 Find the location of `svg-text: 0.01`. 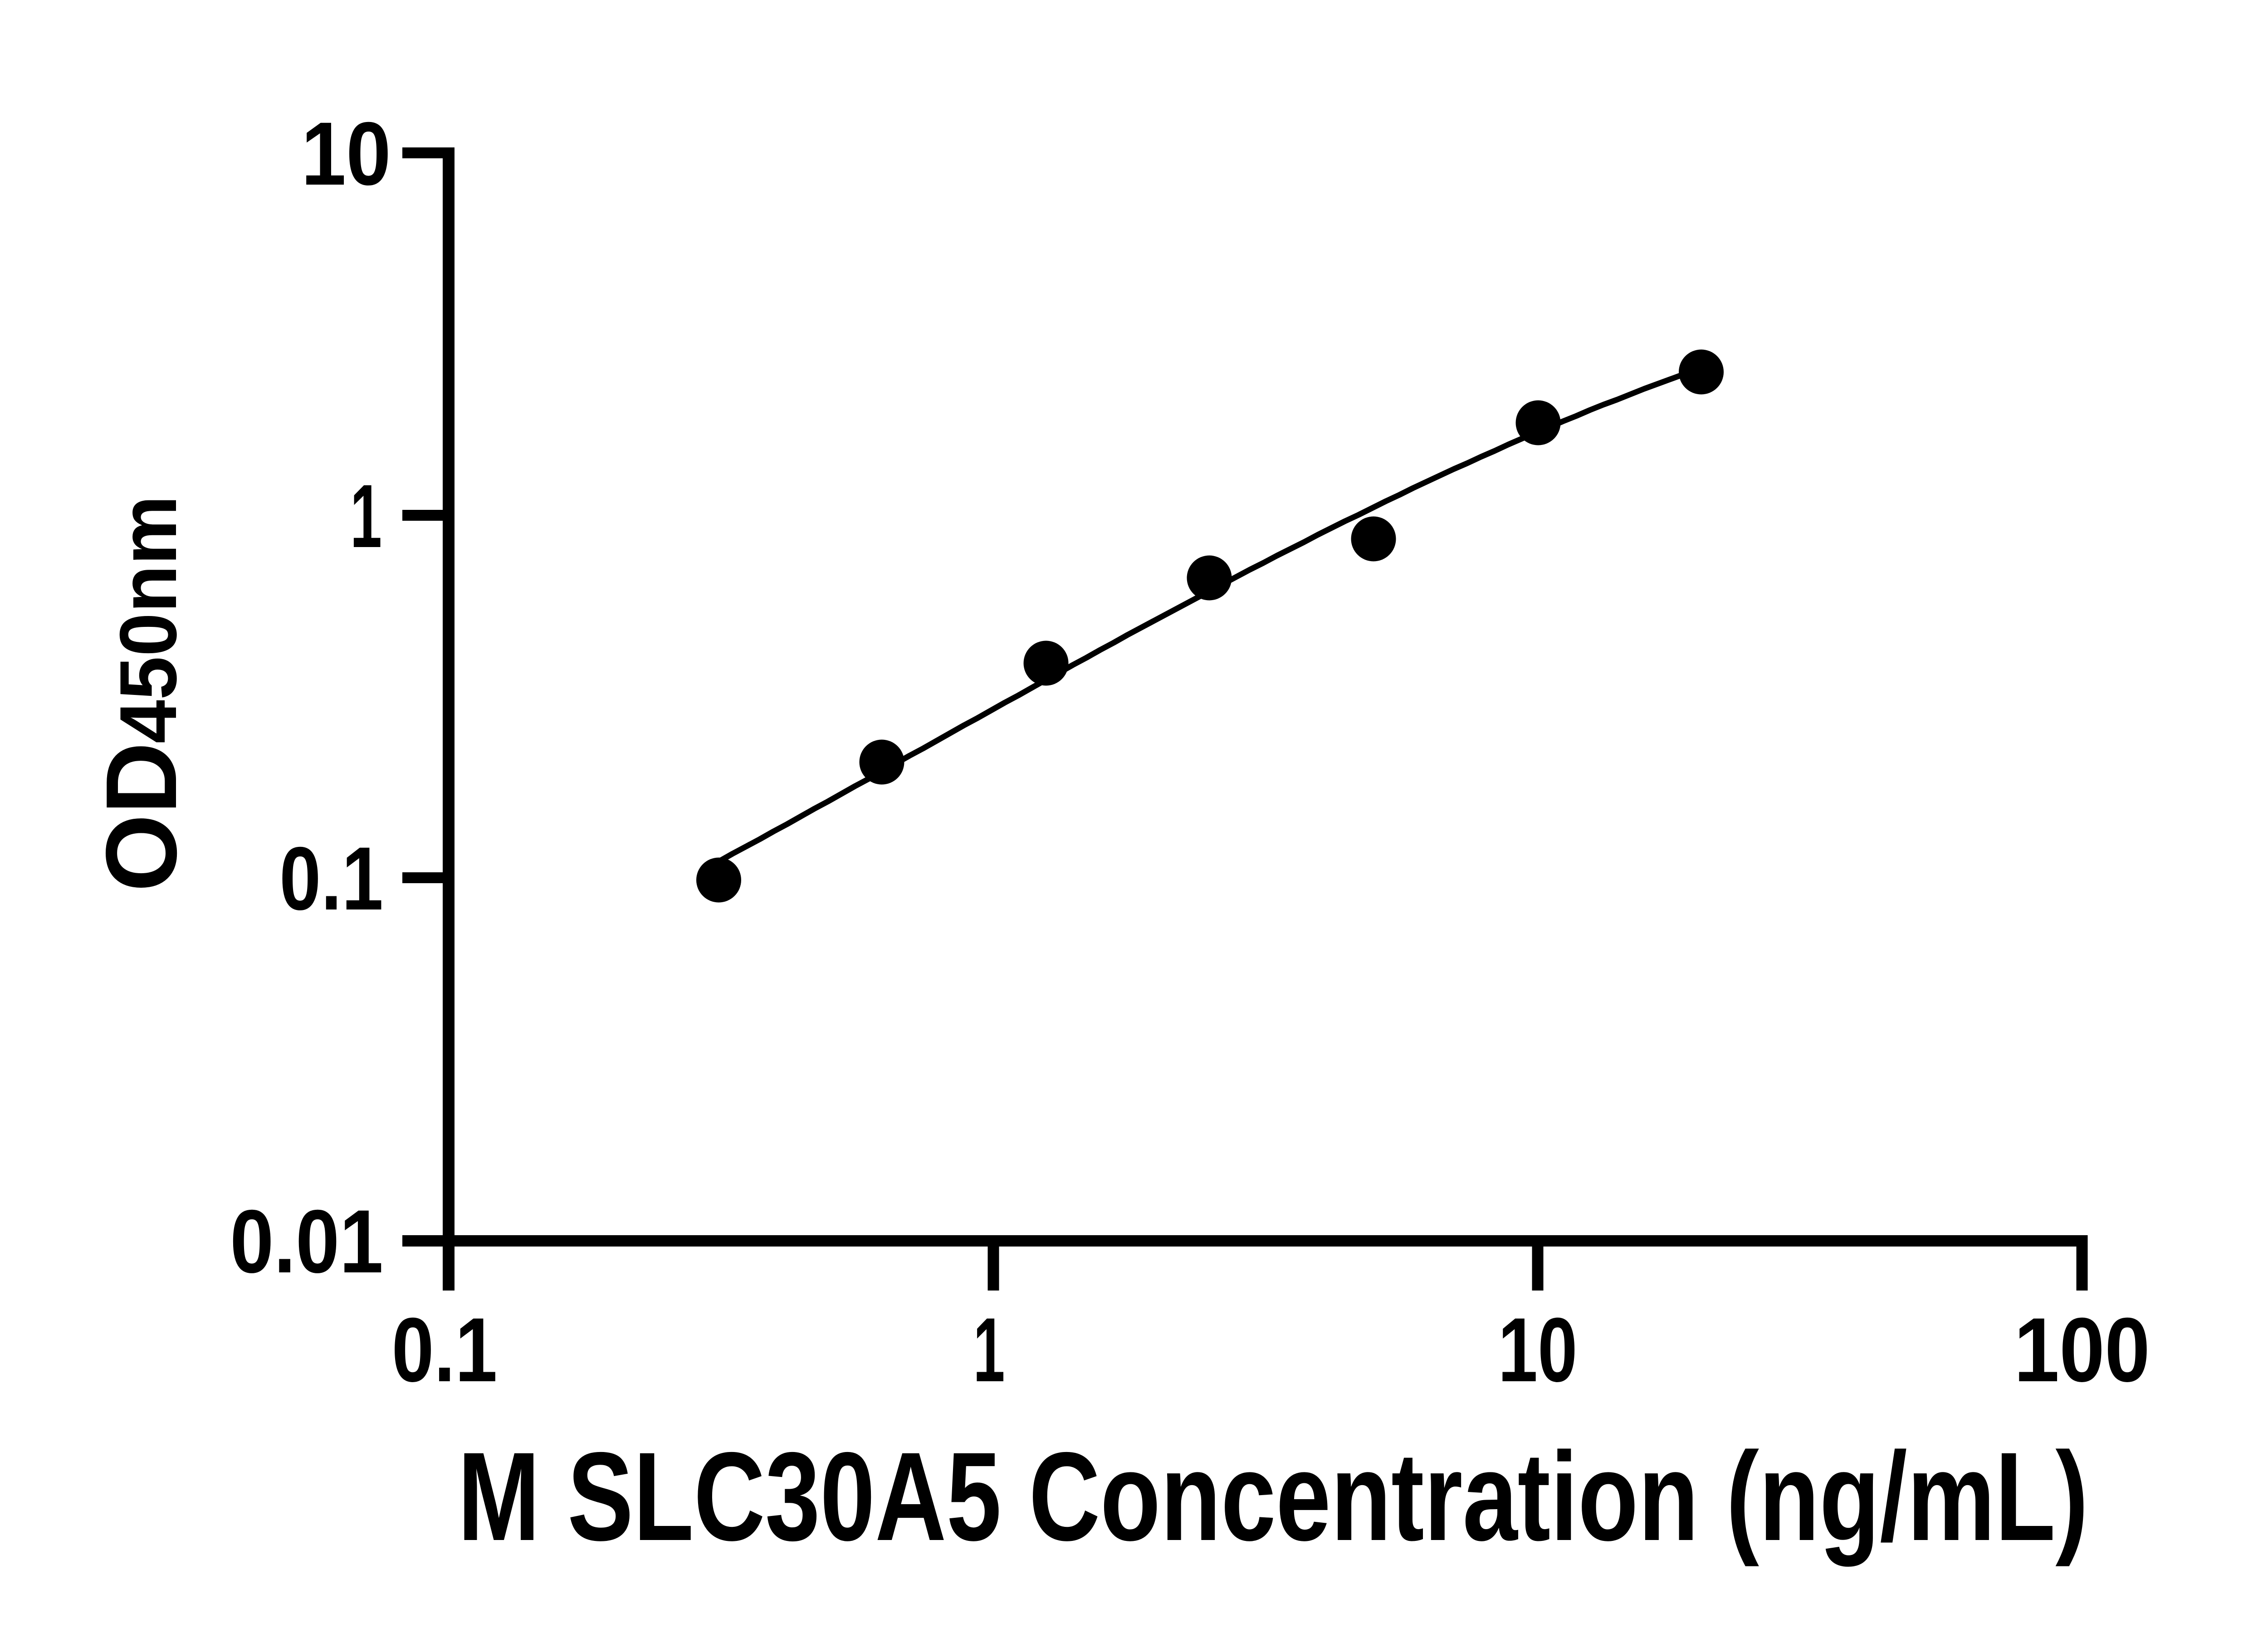

svg-text: 0.01 is located at coordinates (306, 1241).